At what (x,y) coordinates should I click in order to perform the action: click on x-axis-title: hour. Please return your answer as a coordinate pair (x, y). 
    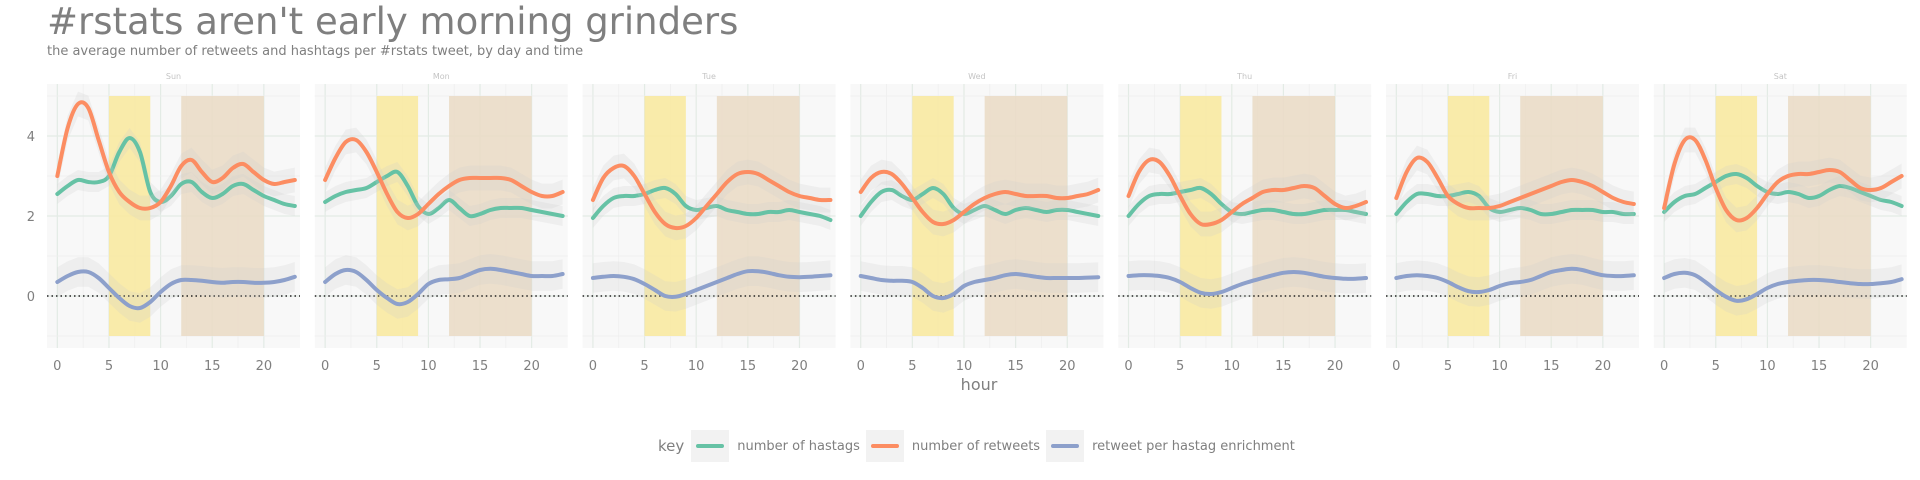
    Looking at the image, I should click on (979, 384).